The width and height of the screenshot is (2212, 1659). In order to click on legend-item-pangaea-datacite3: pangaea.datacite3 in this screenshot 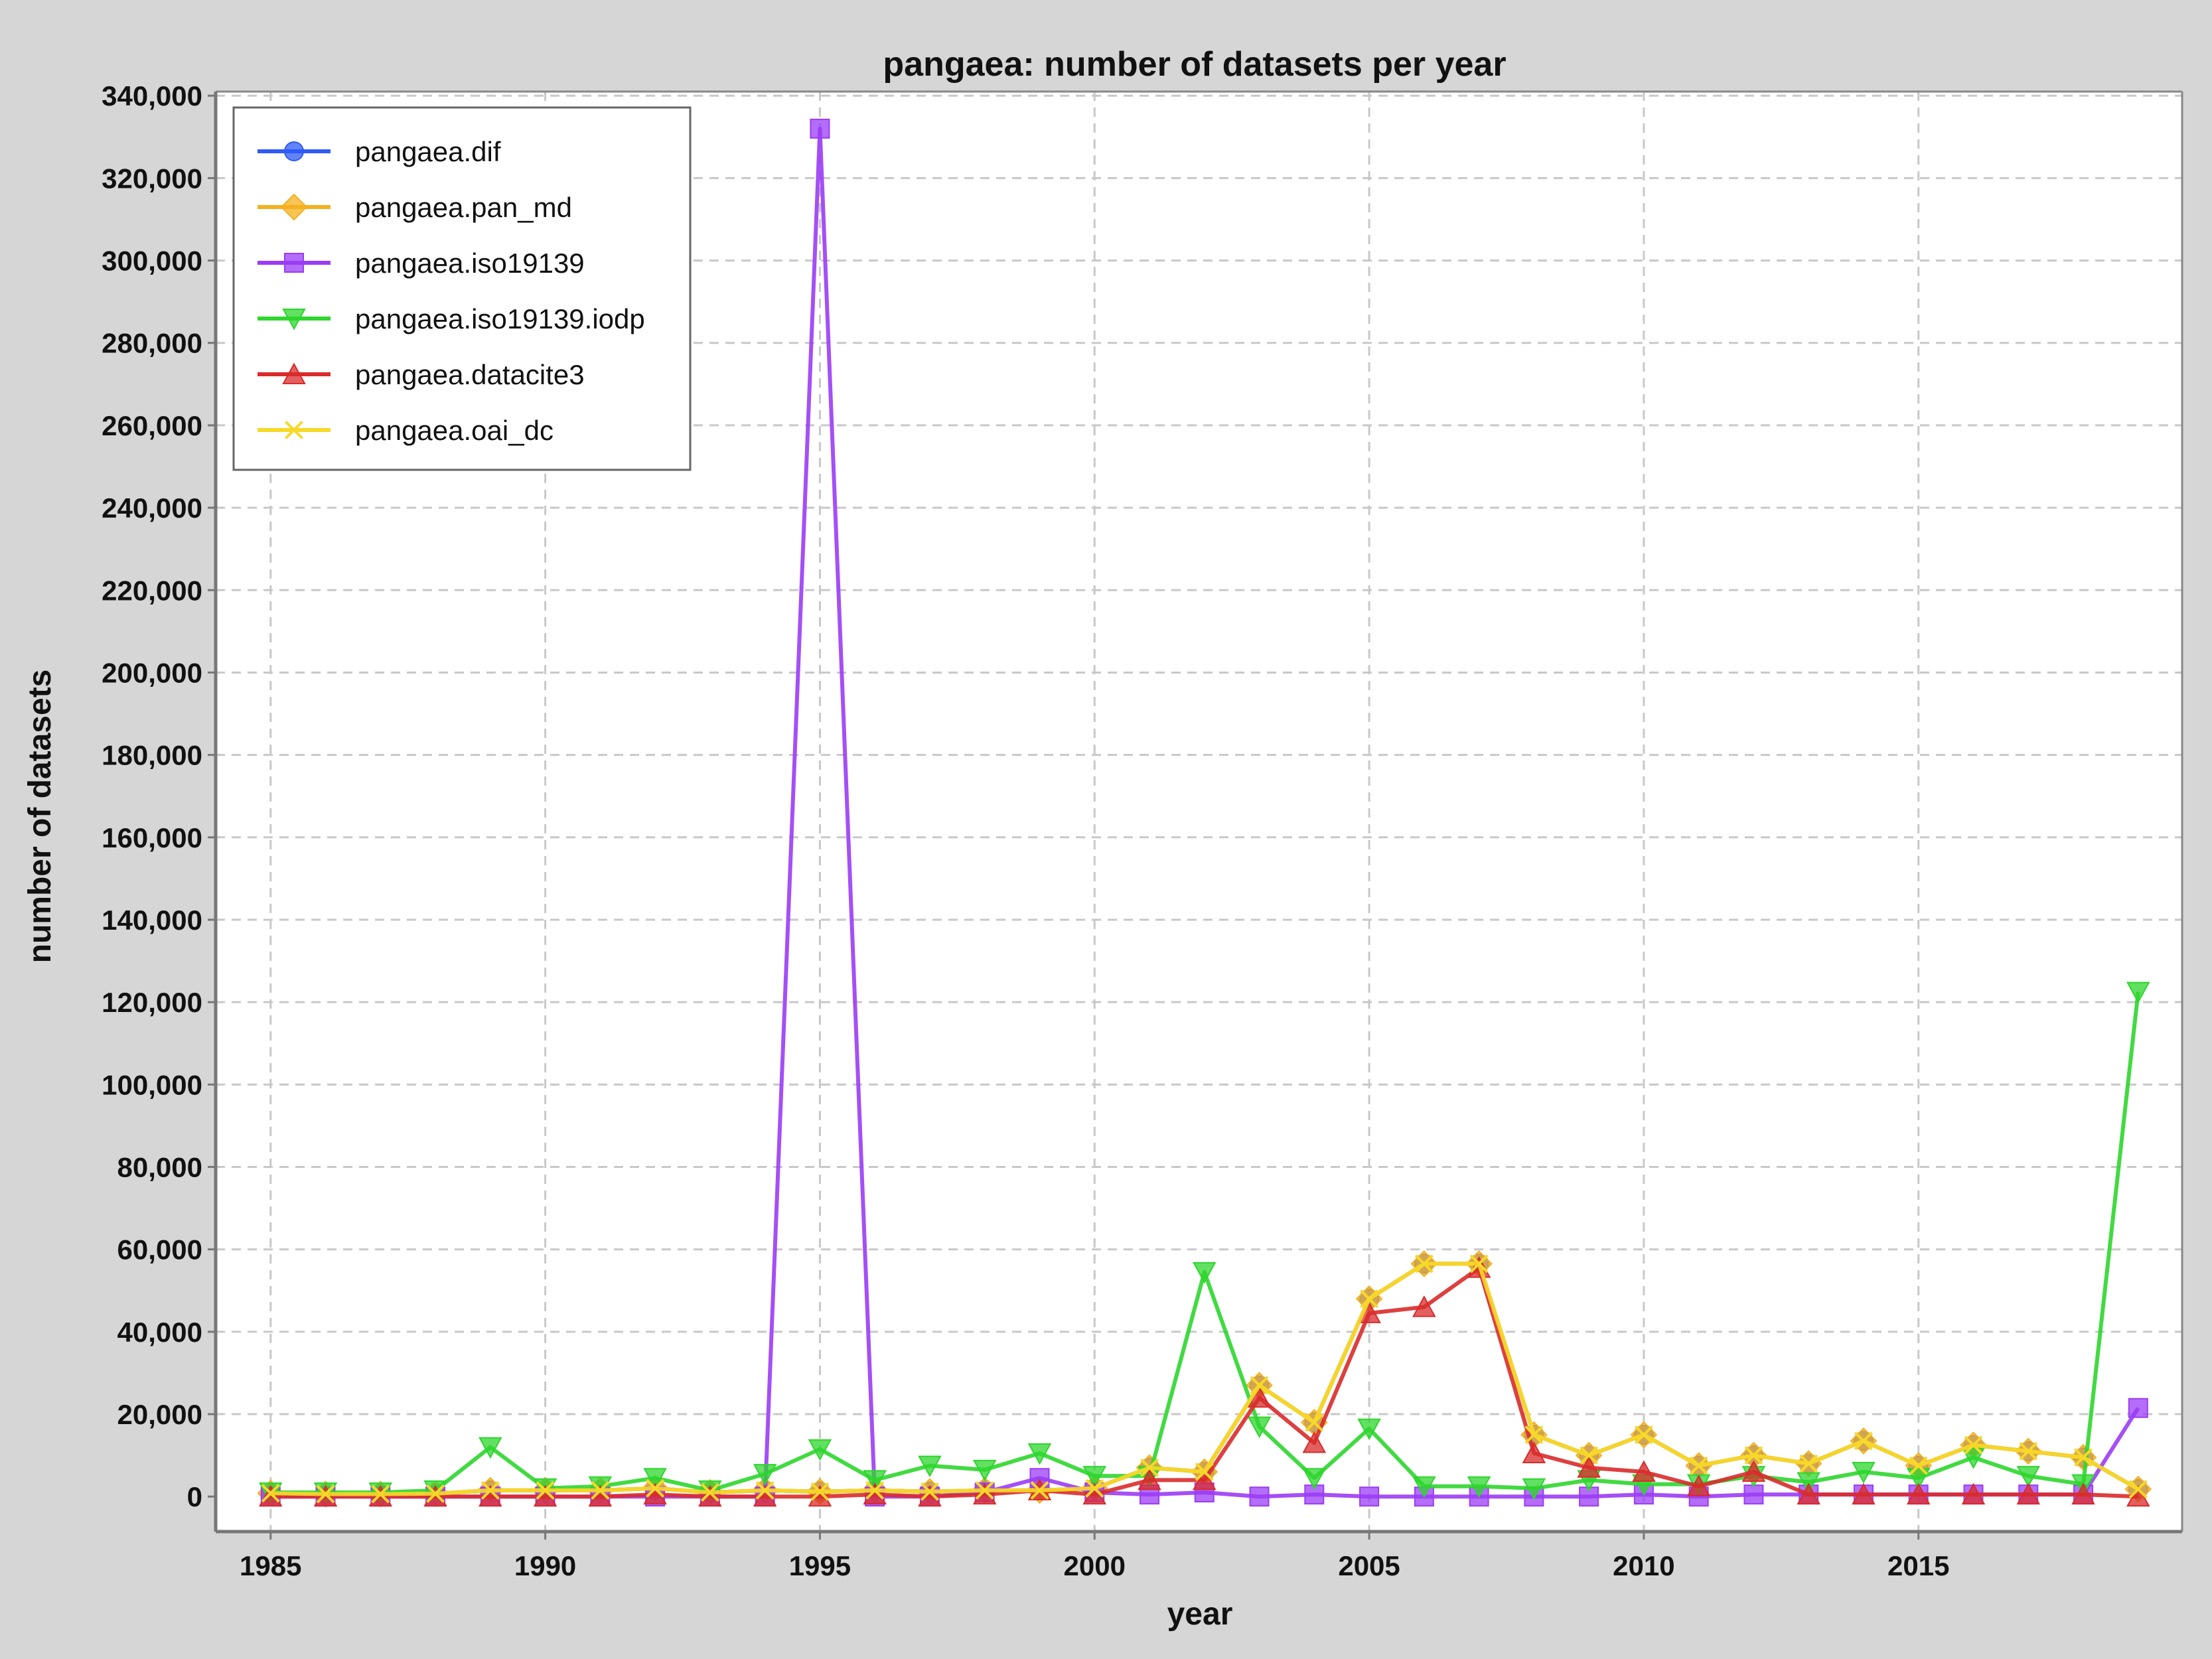, I will do `click(421, 374)`.